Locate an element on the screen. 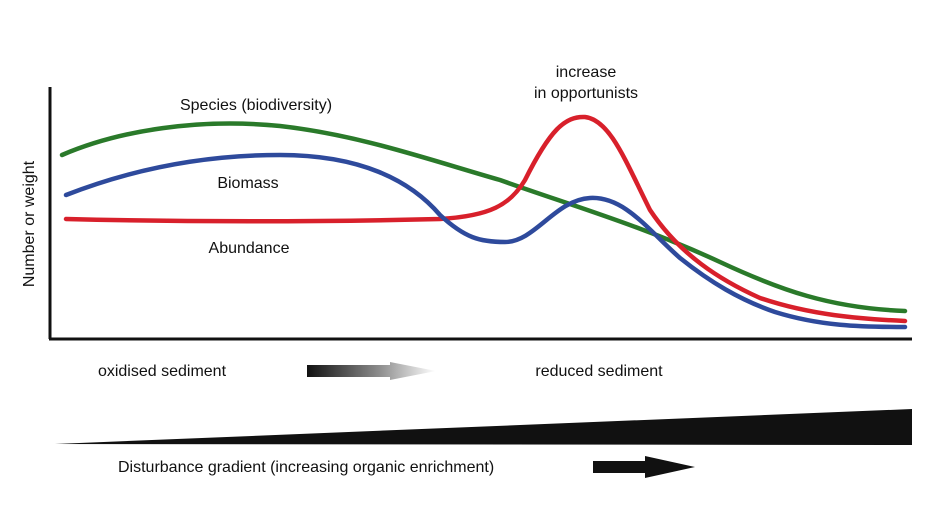 Image resolution: width=937 pixels, height=517 pixels. oxidised-sediment-label: oxidised sediment is located at coordinates (162, 371).